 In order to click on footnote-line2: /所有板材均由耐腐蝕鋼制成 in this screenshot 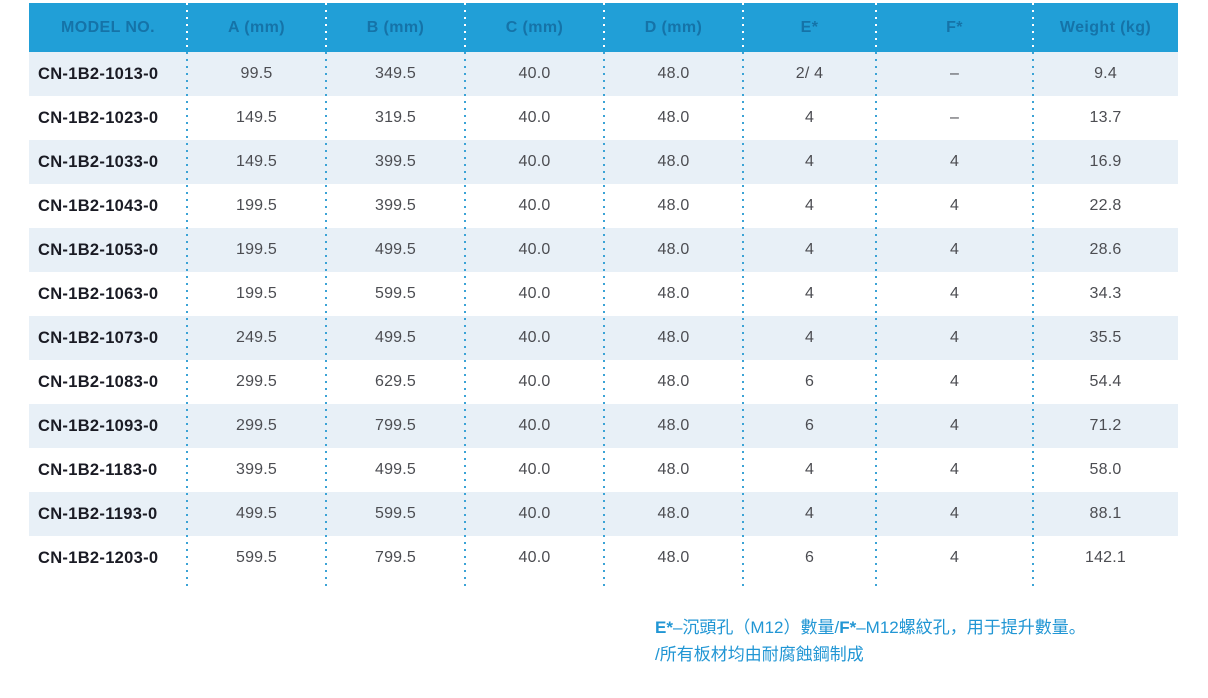, I will do `click(759, 654)`.